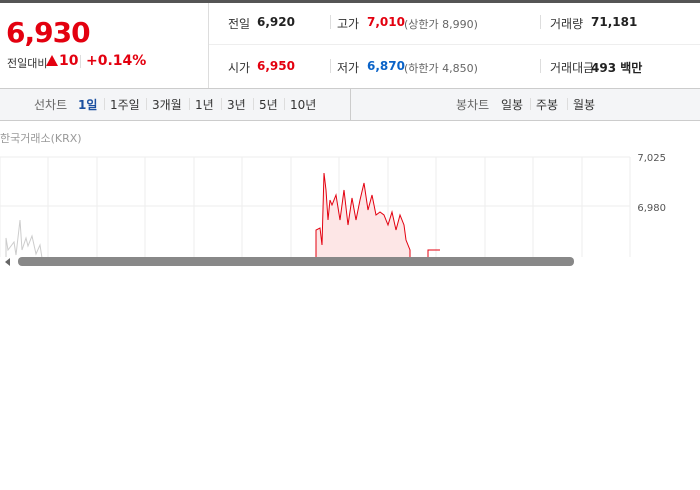 The width and height of the screenshot is (700, 490). What do you see at coordinates (276, 66) in the screenshot?
I see `stat-value: 6,950` at bounding box center [276, 66].